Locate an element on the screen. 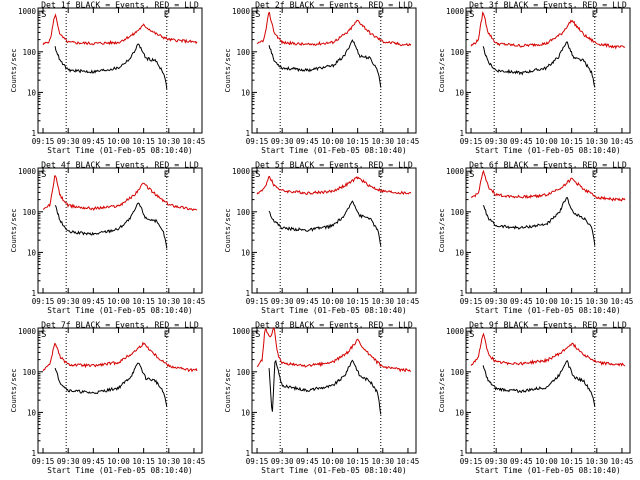 This screenshot has width=640, height=480. chart-title: Det 4f BLACK = Events, RED = LLD is located at coordinates (120, 165).